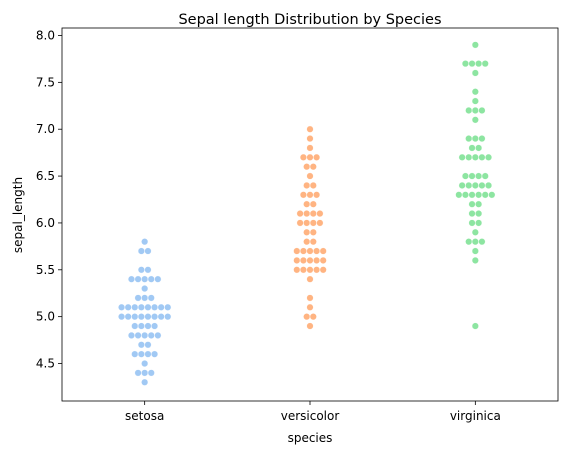 The image size is (567, 455). Describe the element at coordinates (310, 416) in the screenshot. I see `x-tick-label: versicolor` at that location.